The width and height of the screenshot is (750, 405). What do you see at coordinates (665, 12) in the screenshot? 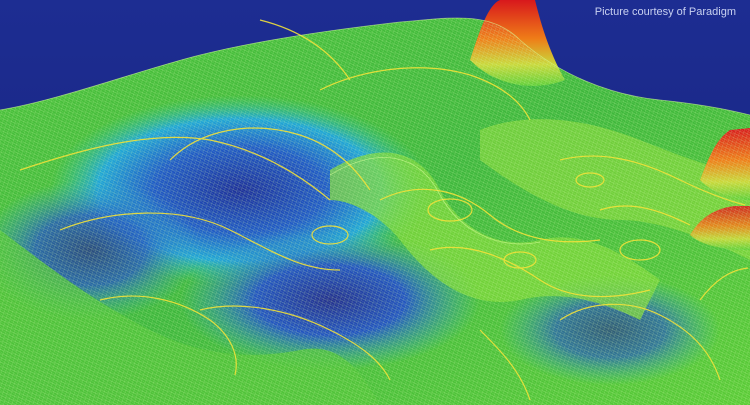
I see `picture-credit: Picture courtesy of Paradigm` at bounding box center [665, 12].